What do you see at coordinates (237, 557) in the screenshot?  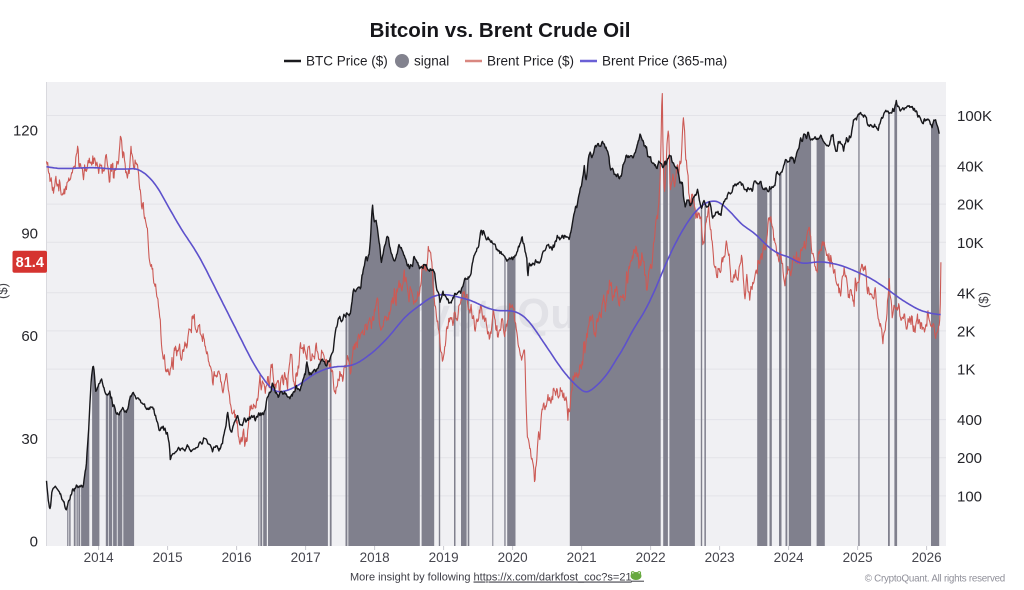 I see `svg-text: 2016` at bounding box center [237, 557].